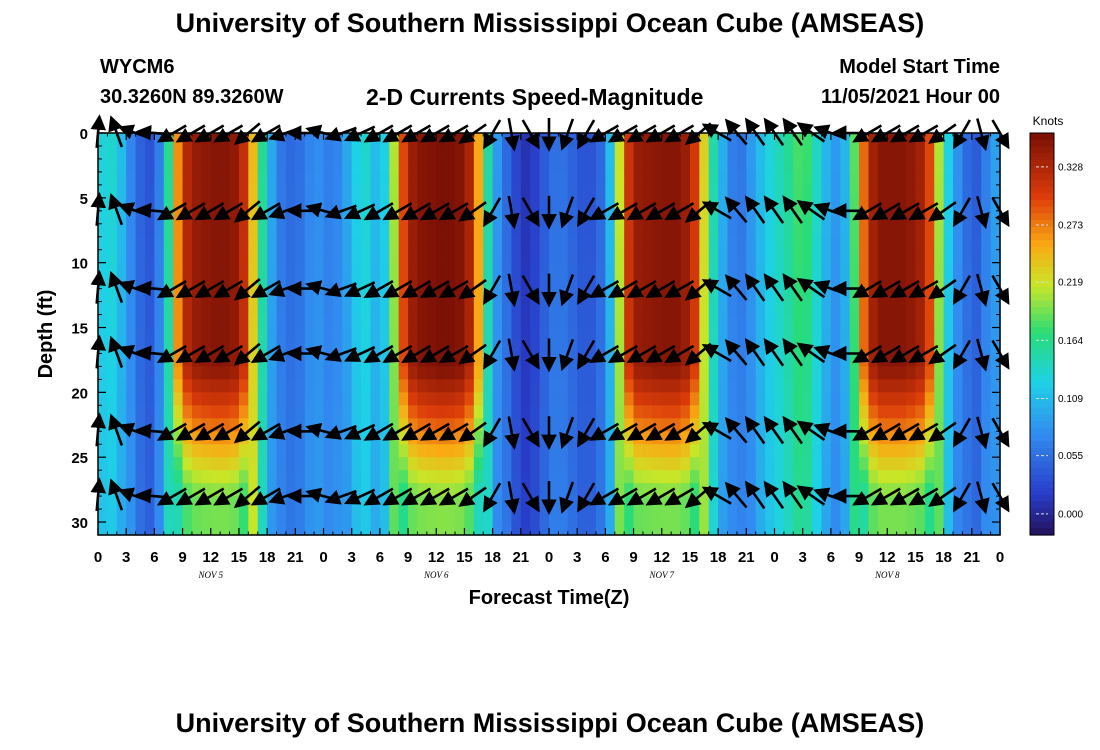 The width and height of the screenshot is (1100, 750). What do you see at coordinates (1042, 334) in the screenshot?
I see `colorbar-frame` at bounding box center [1042, 334].